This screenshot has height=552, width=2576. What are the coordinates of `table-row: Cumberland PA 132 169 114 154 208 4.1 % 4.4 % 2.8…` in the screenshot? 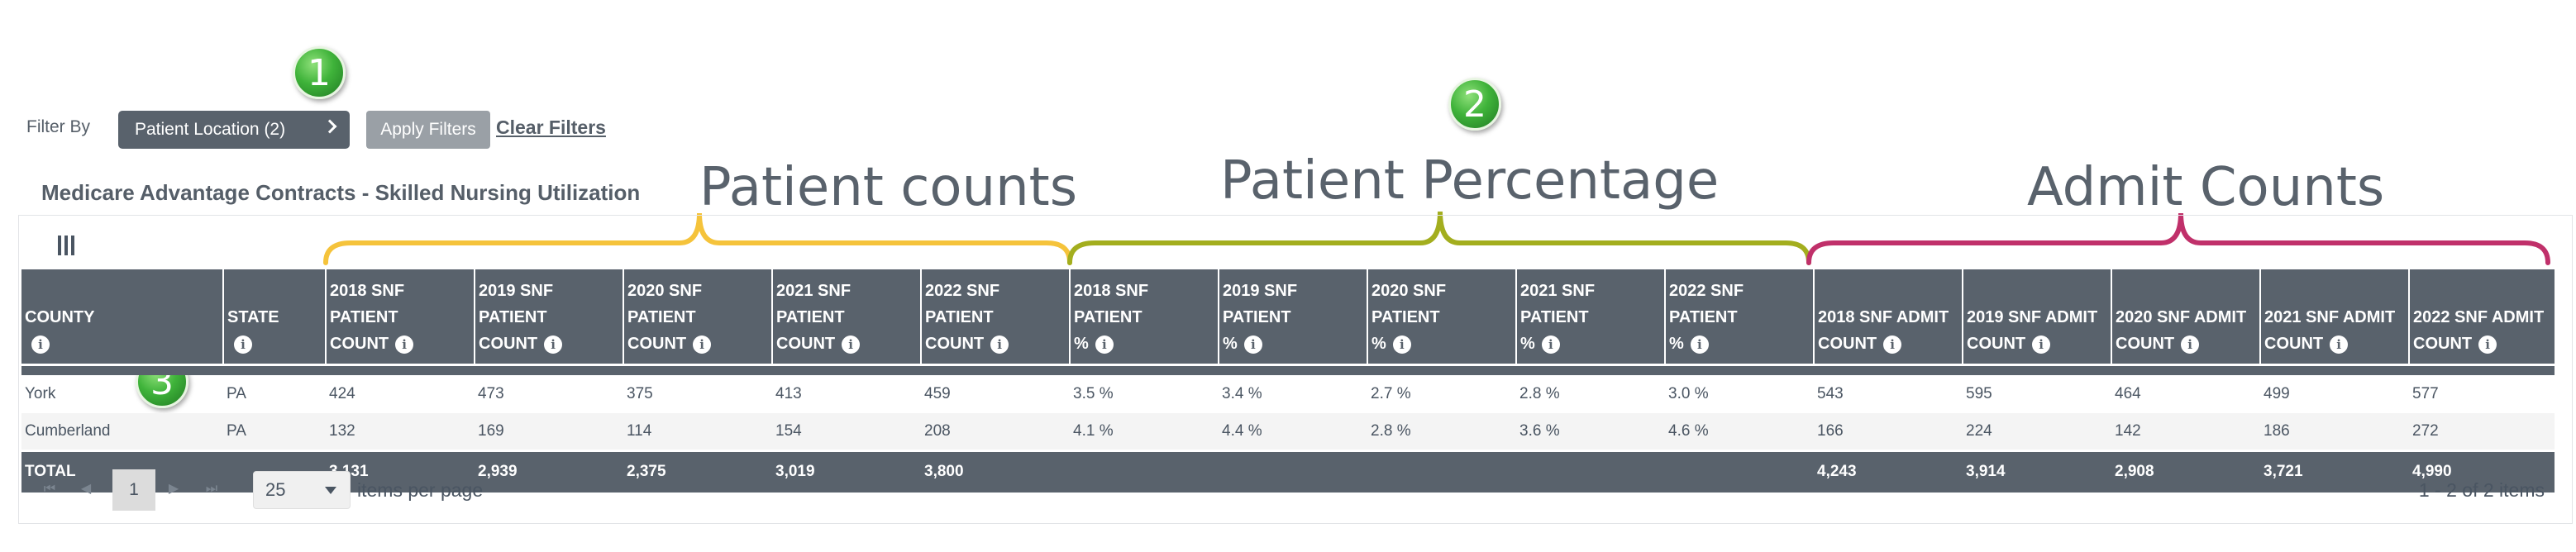 It's located at (1288, 432).